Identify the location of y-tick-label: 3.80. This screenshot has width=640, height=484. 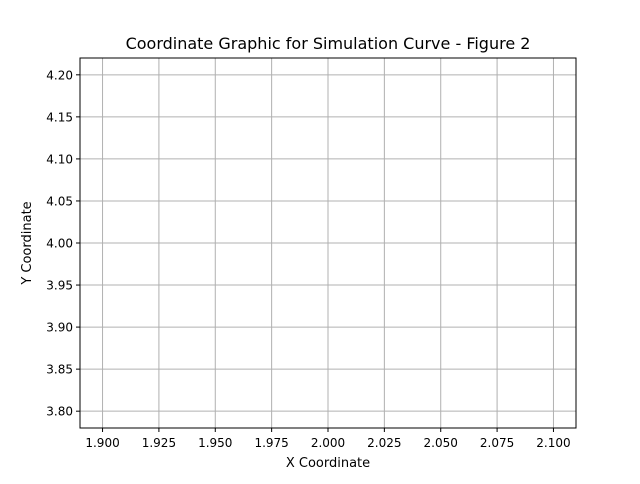
(59, 412).